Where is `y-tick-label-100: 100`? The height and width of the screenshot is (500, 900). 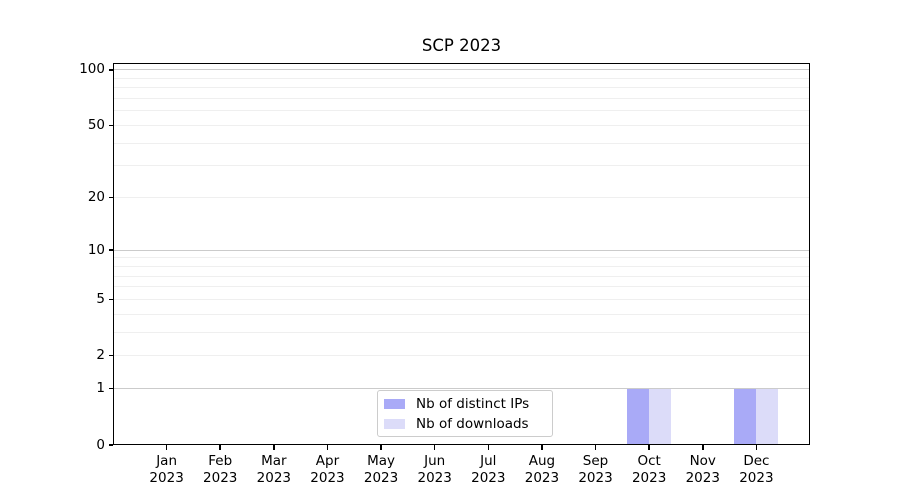
y-tick-label-100: 100 is located at coordinates (92, 69).